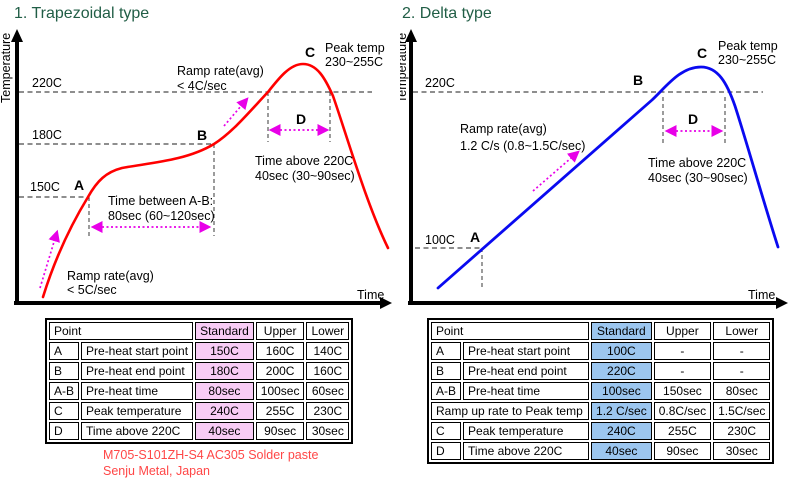  What do you see at coordinates (47, 135) in the screenshot?
I see `tick-180c: 180C` at bounding box center [47, 135].